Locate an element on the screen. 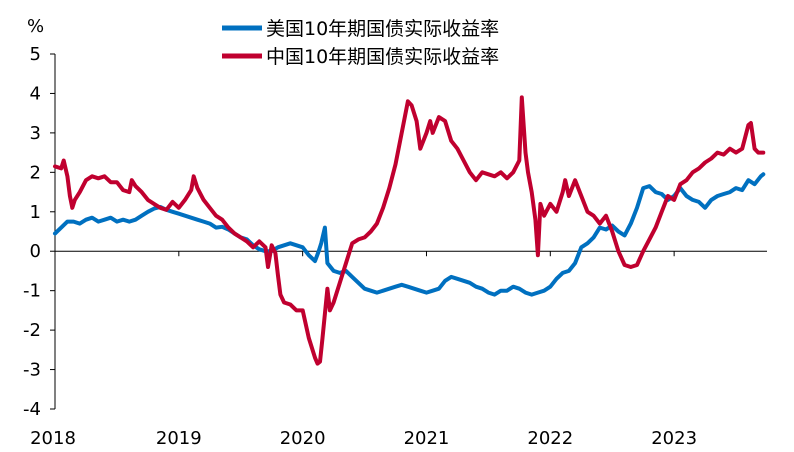 This screenshot has width=794, height=452. y-tick-label: -1 is located at coordinates (32, 291).